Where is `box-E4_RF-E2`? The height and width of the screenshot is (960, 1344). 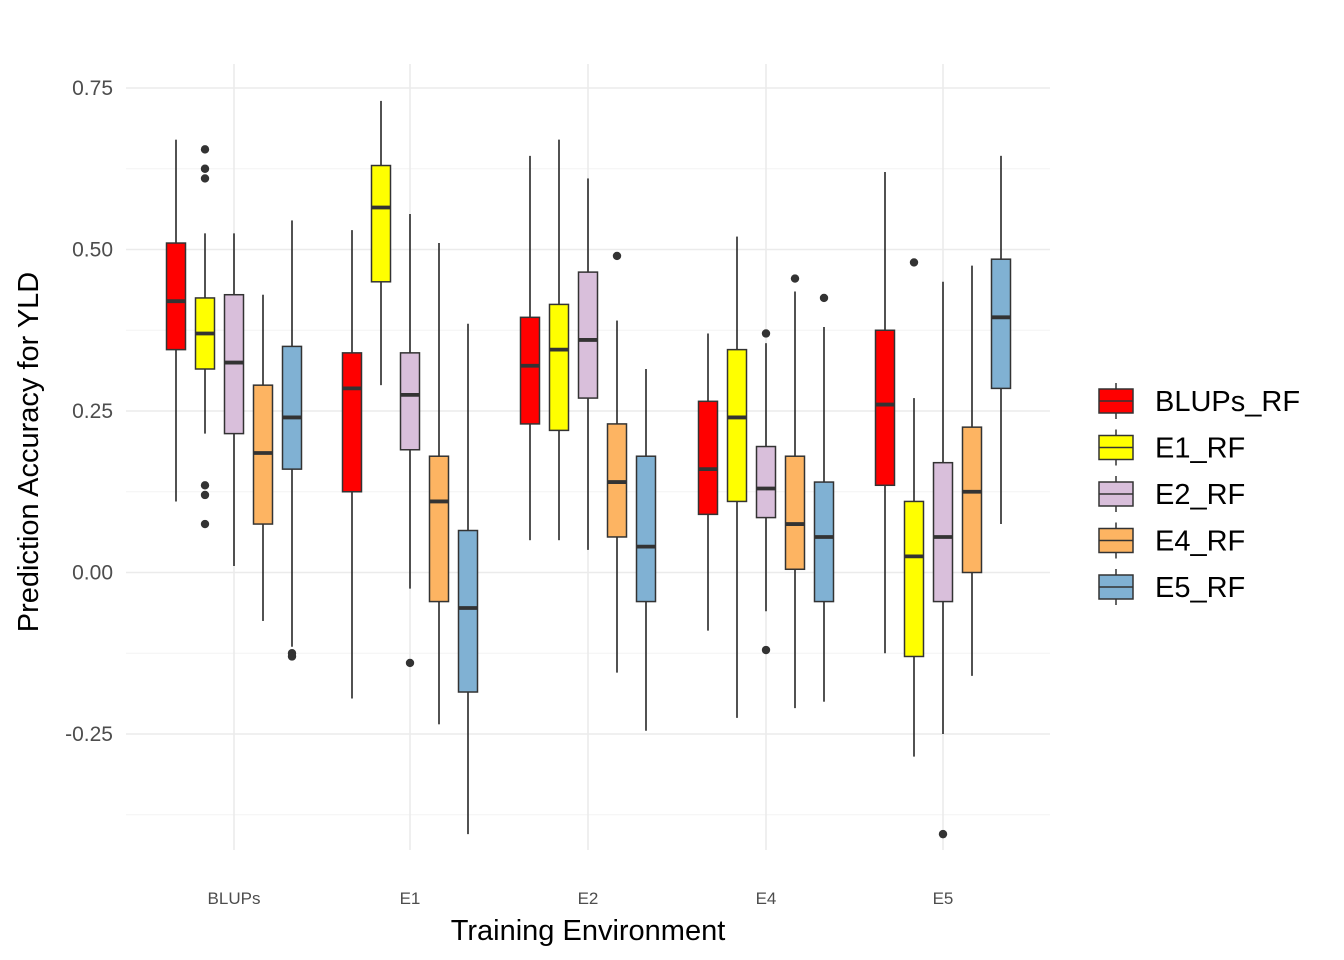 box-E4_RF-E2 is located at coordinates (617, 462).